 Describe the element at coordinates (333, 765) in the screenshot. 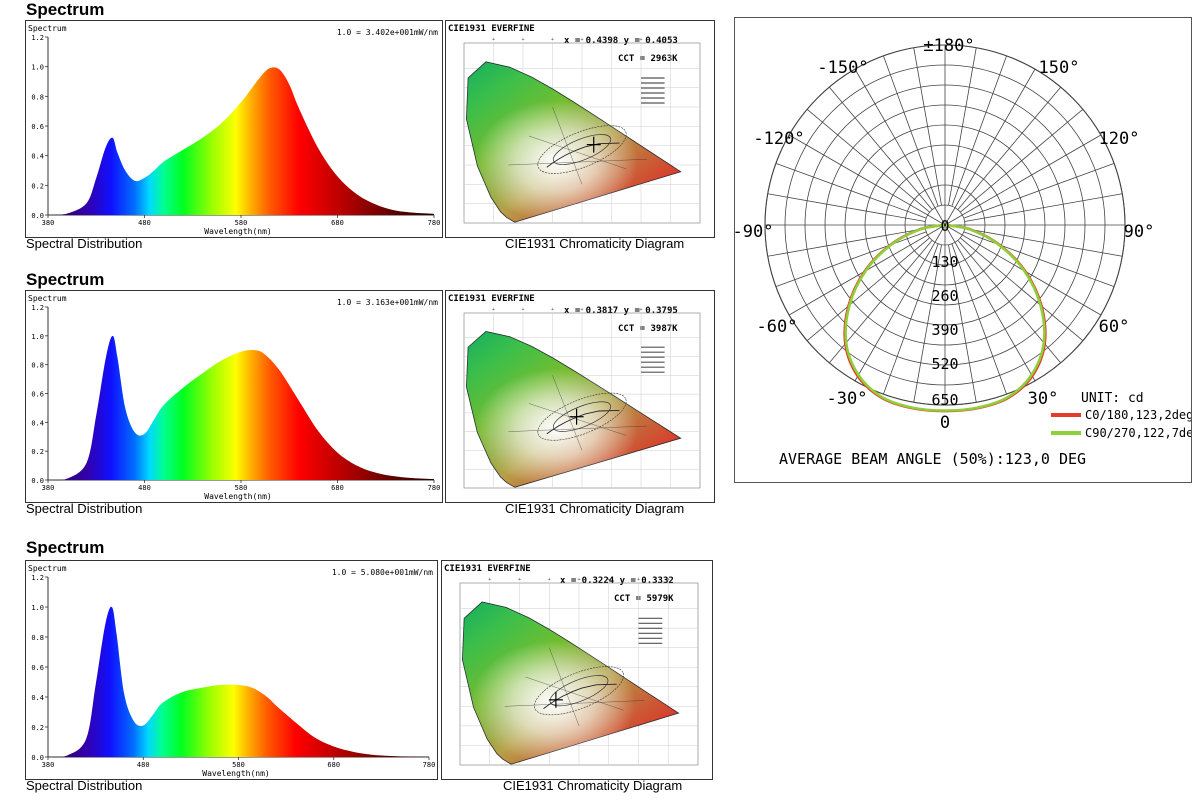

I see `x-tick-label: 680` at that location.